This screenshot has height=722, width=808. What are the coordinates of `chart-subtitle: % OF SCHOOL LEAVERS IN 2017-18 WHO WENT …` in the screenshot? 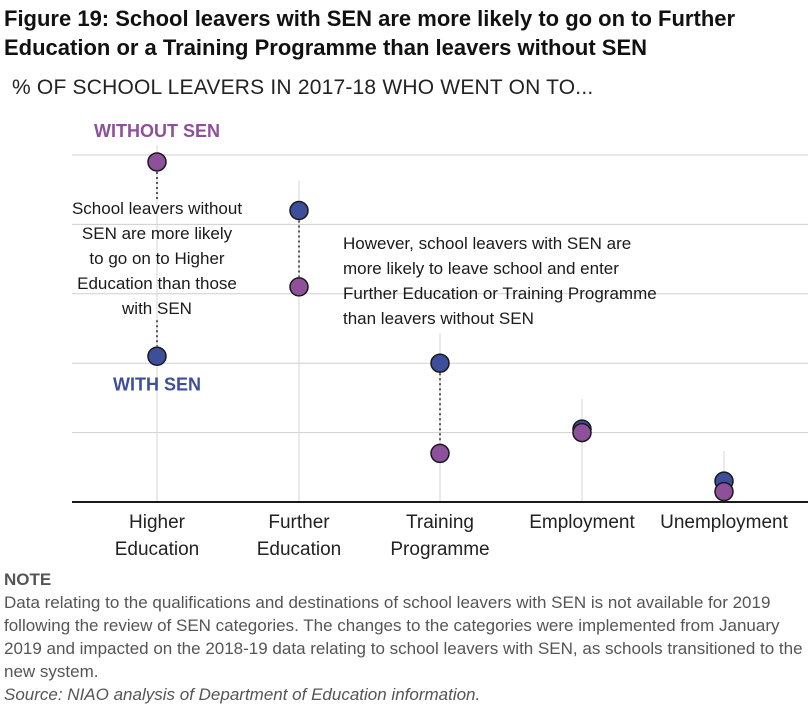 It's located at (303, 87).